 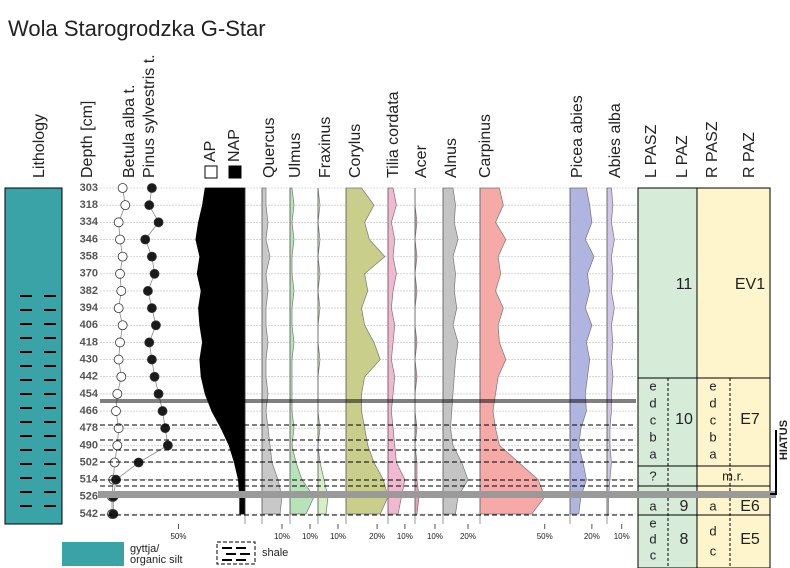 What do you see at coordinates (615, 140) in the screenshot?
I see `taxon-header: Abies alba` at bounding box center [615, 140].